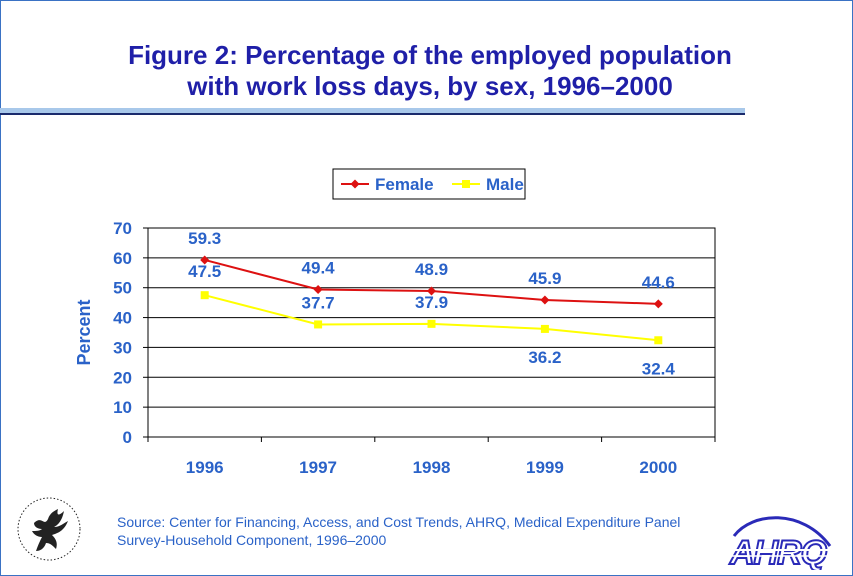  I want to click on y-tick-label: 40, so click(122, 318).